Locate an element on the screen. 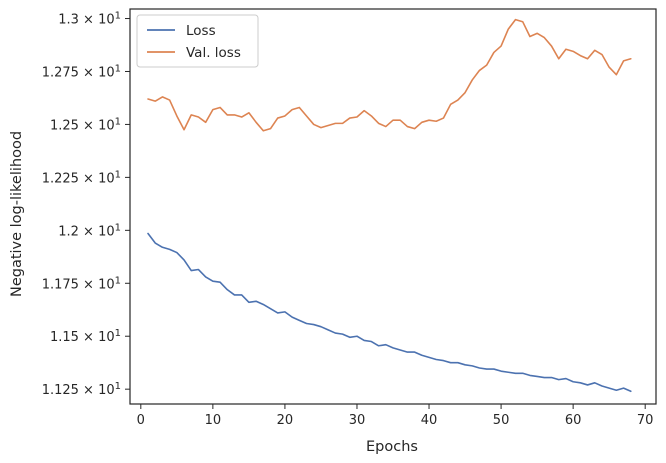 This screenshot has width=666, height=463. x-tick-label: 20 is located at coordinates (285, 420).